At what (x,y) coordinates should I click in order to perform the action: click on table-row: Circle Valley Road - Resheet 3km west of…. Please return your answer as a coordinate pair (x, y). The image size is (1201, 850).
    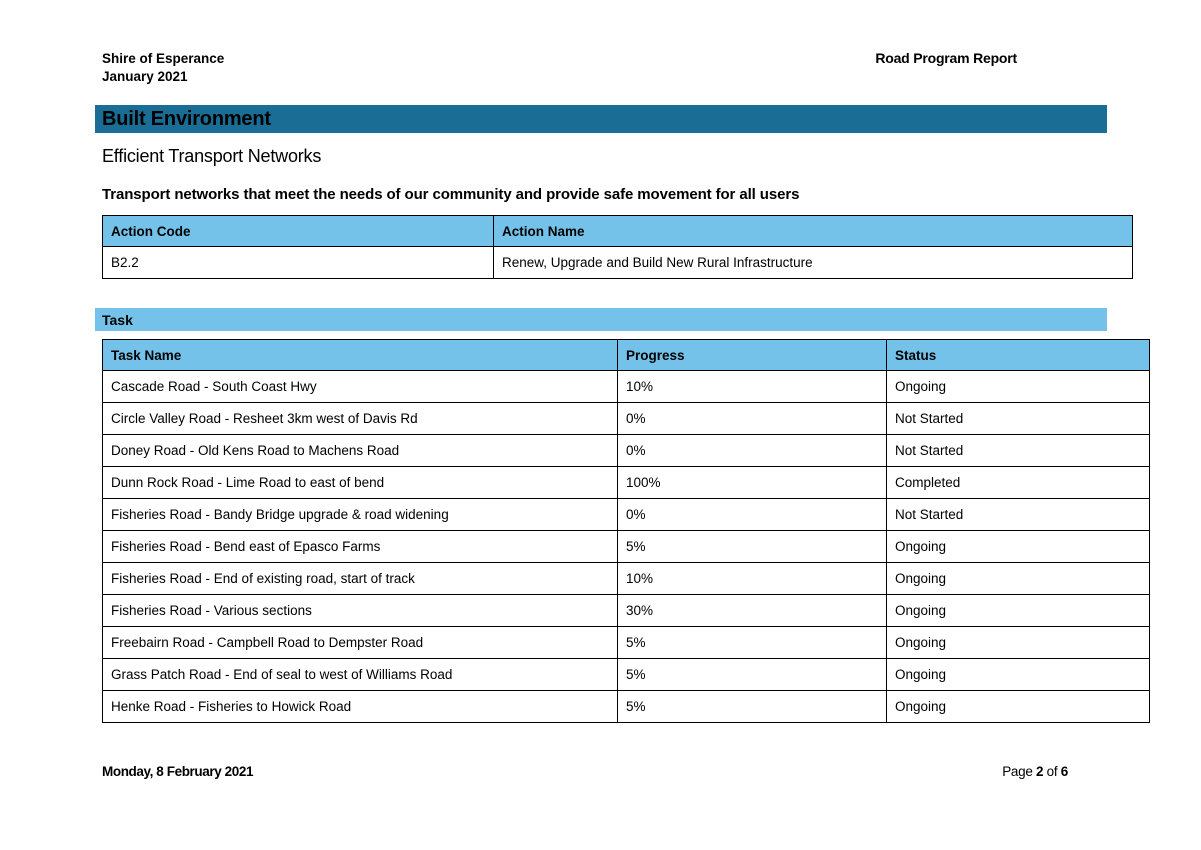
    Looking at the image, I should click on (626, 418).